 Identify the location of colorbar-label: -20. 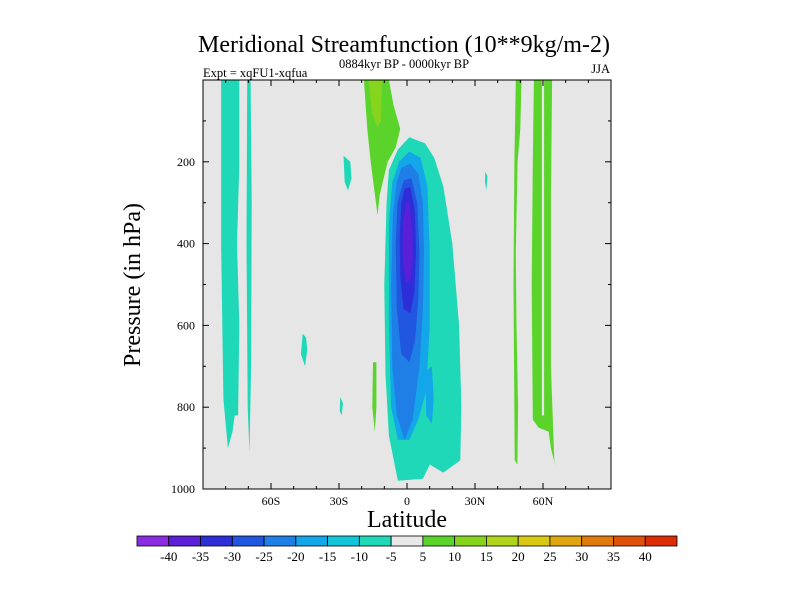
(295, 556).